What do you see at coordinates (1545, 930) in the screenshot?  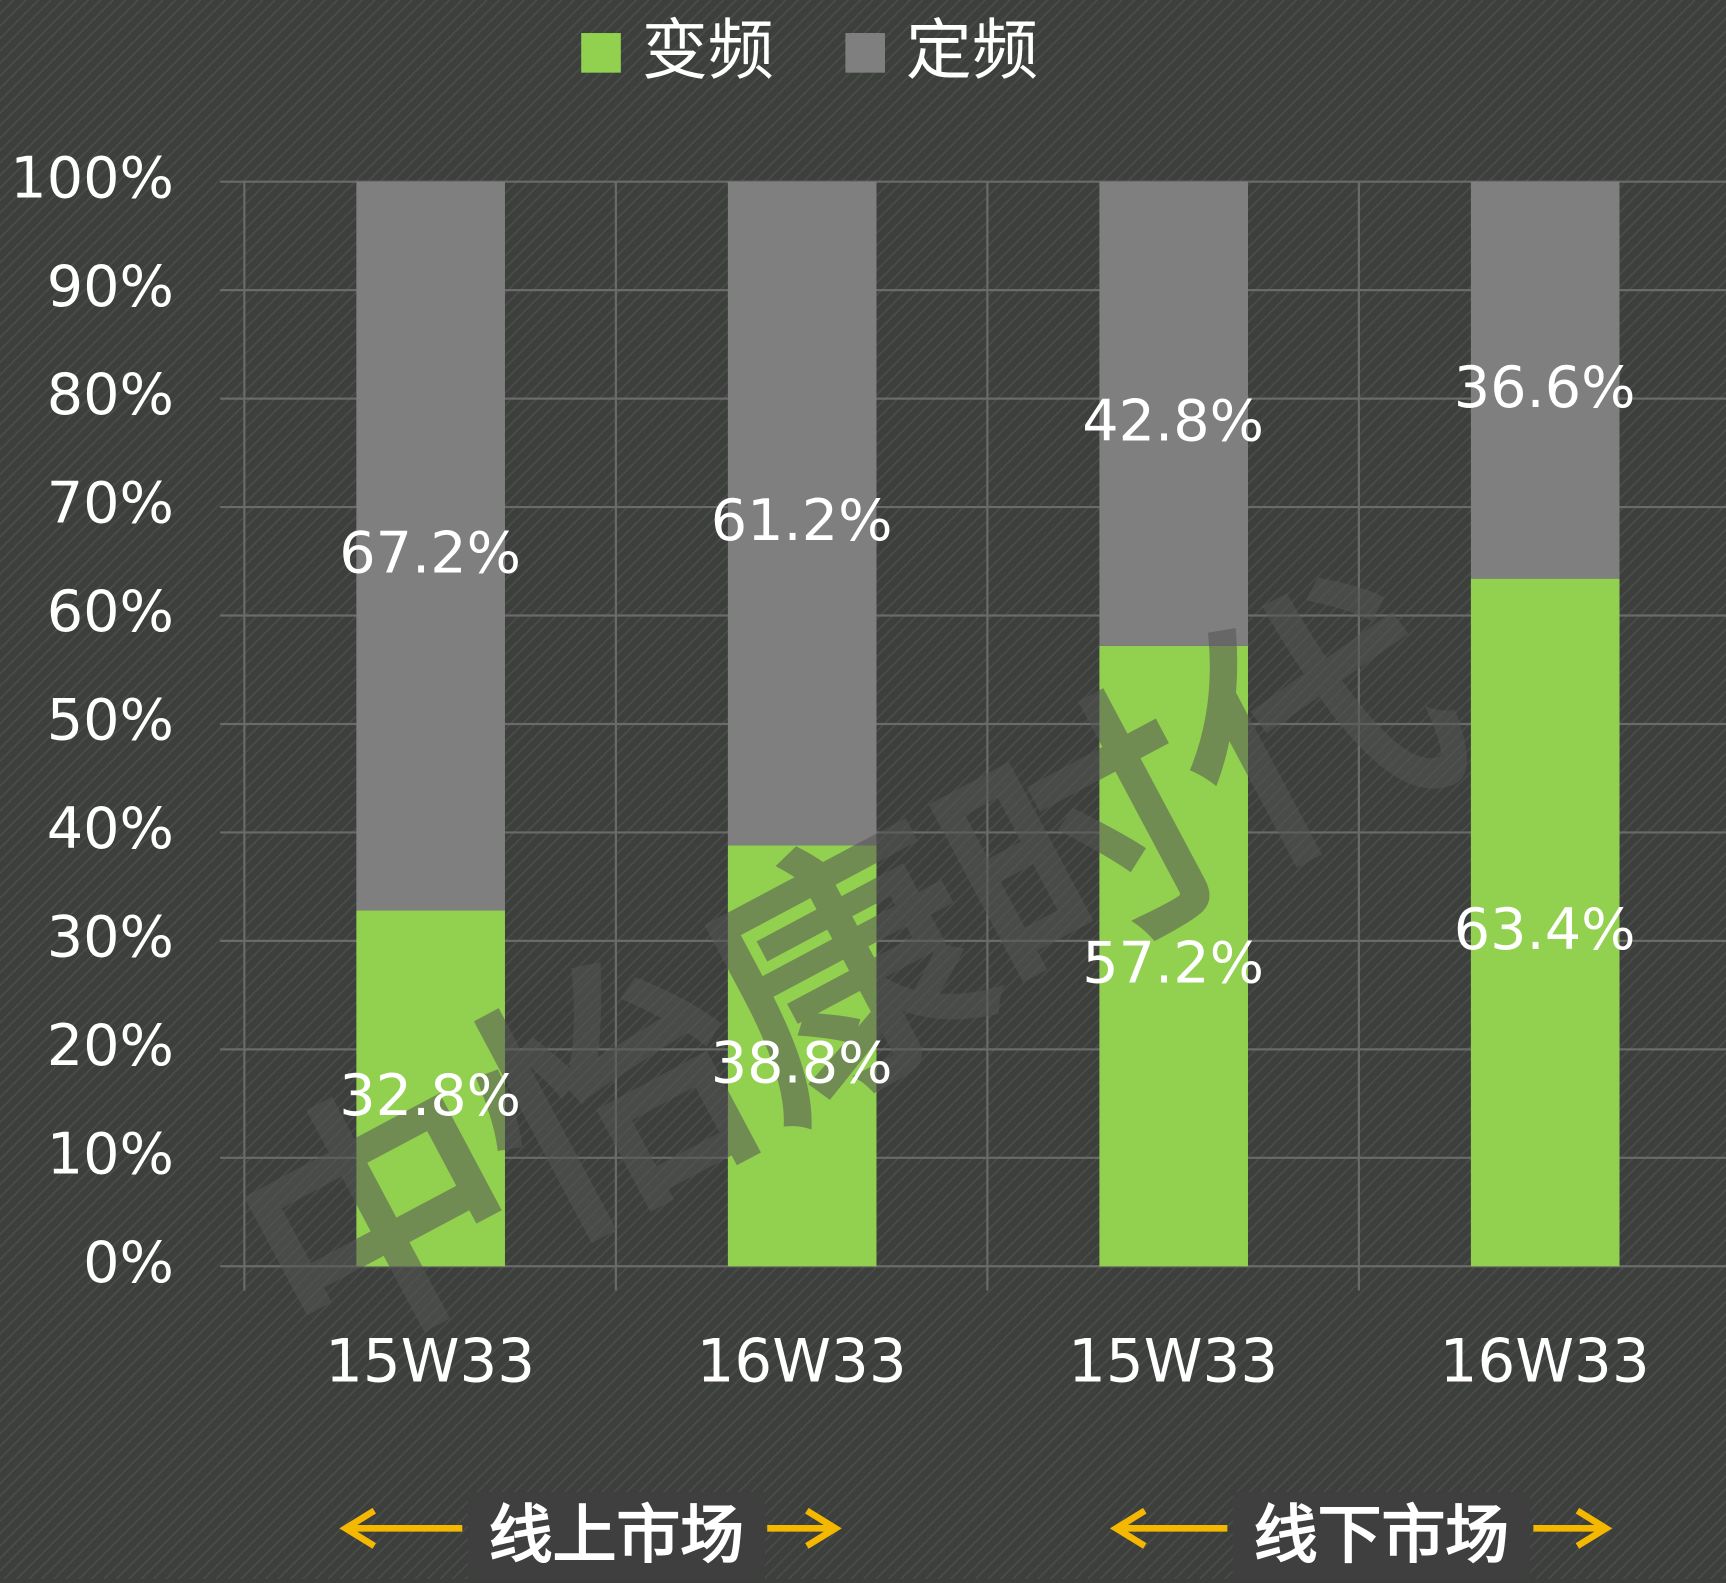 I see `data-label: 63.4%` at bounding box center [1545, 930].